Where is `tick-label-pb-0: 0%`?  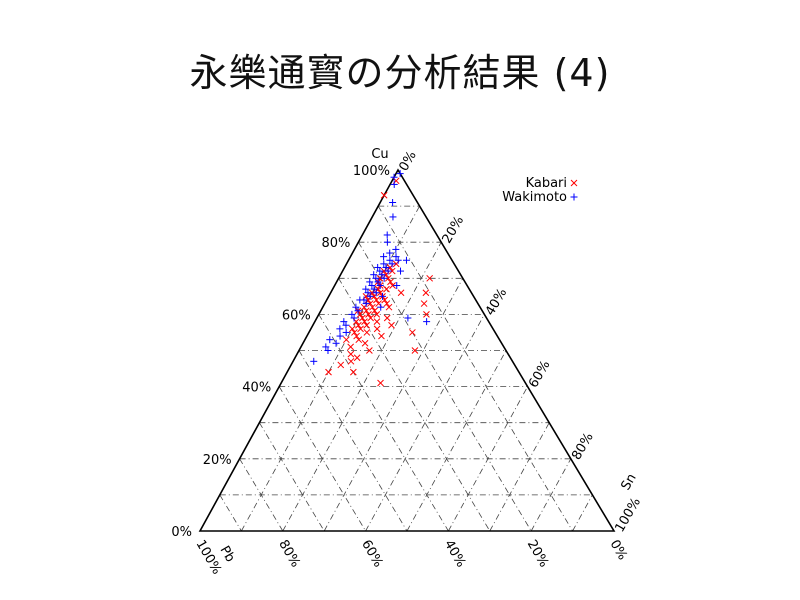
tick-label-pb-0: 0% is located at coordinates (618, 550).